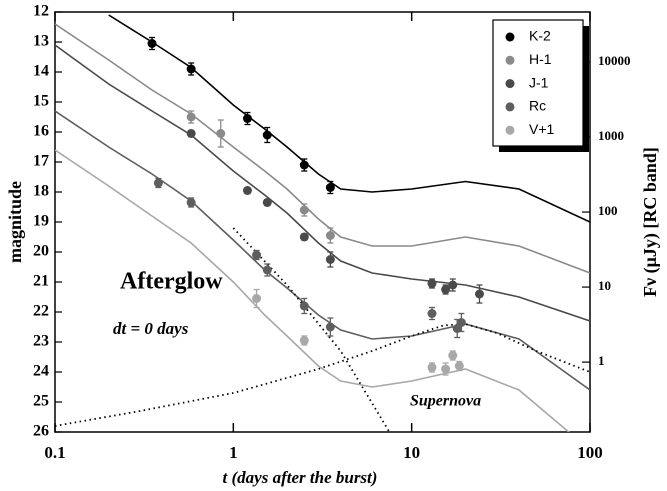  What do you see at coordinates (608, 210) in the screenshot?
I see `y2-tick-label: 100` at bounding box center [608, 210].